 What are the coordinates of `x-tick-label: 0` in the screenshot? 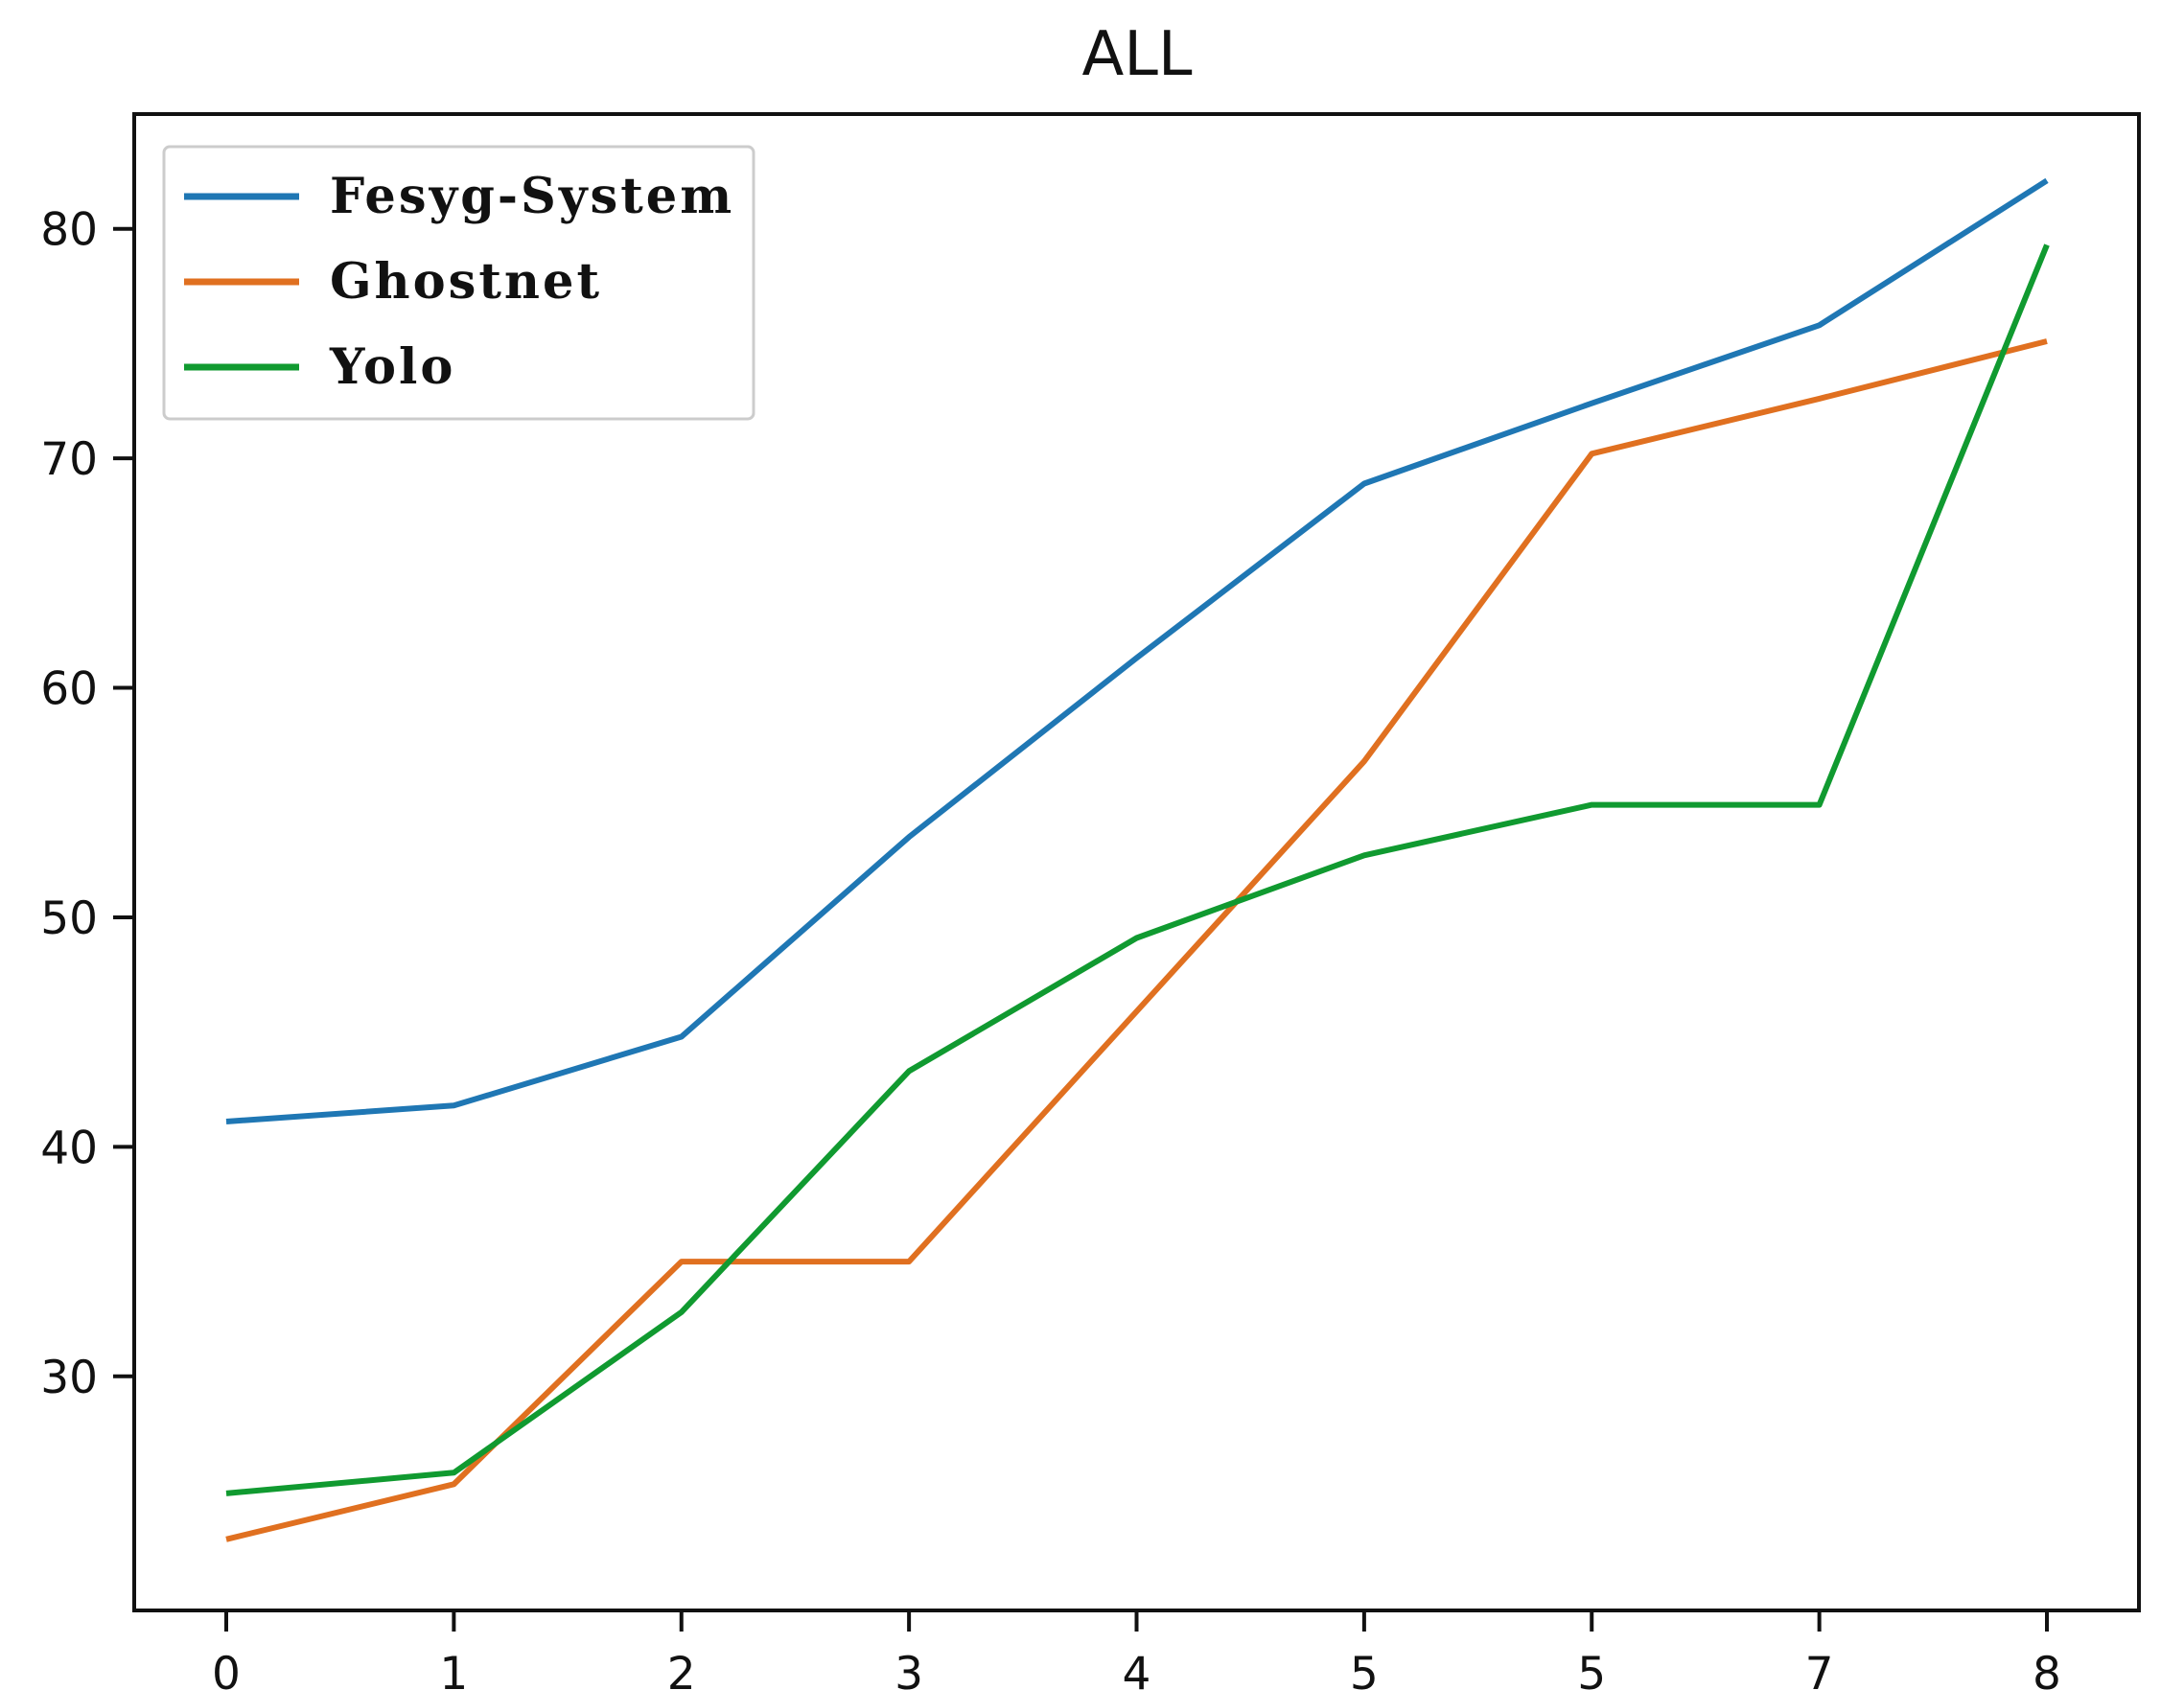 It's located at (226, 1669).